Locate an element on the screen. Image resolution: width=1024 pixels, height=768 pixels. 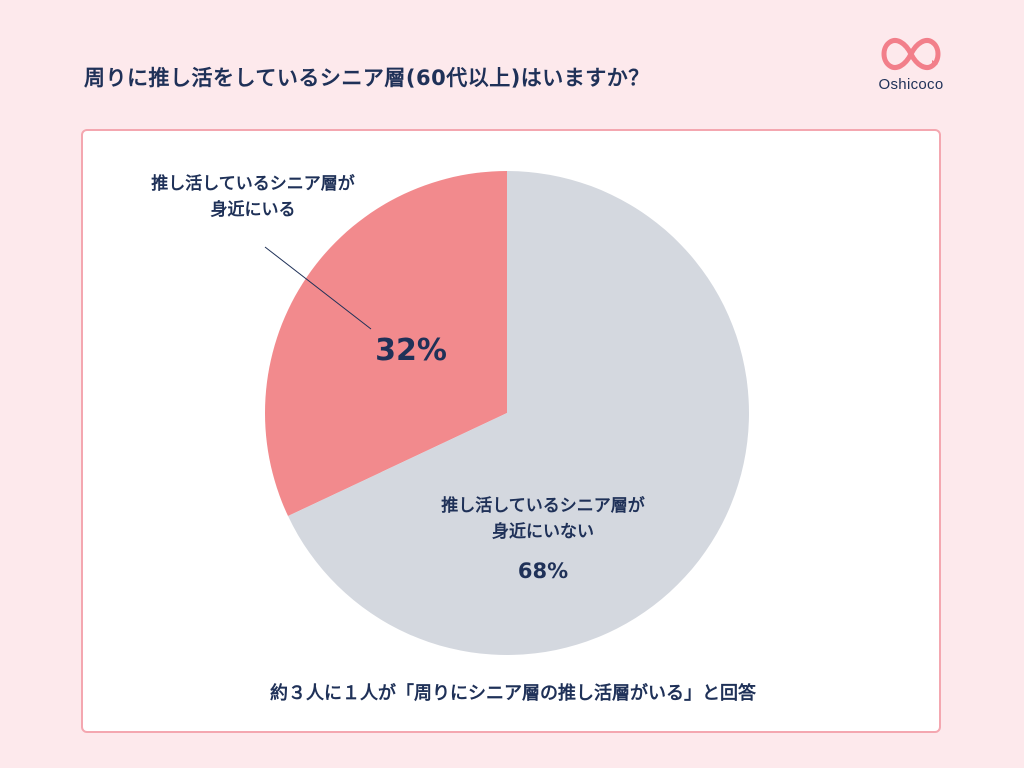
slice-label-line2: 身近にいる is located at coordinates (253, 210).